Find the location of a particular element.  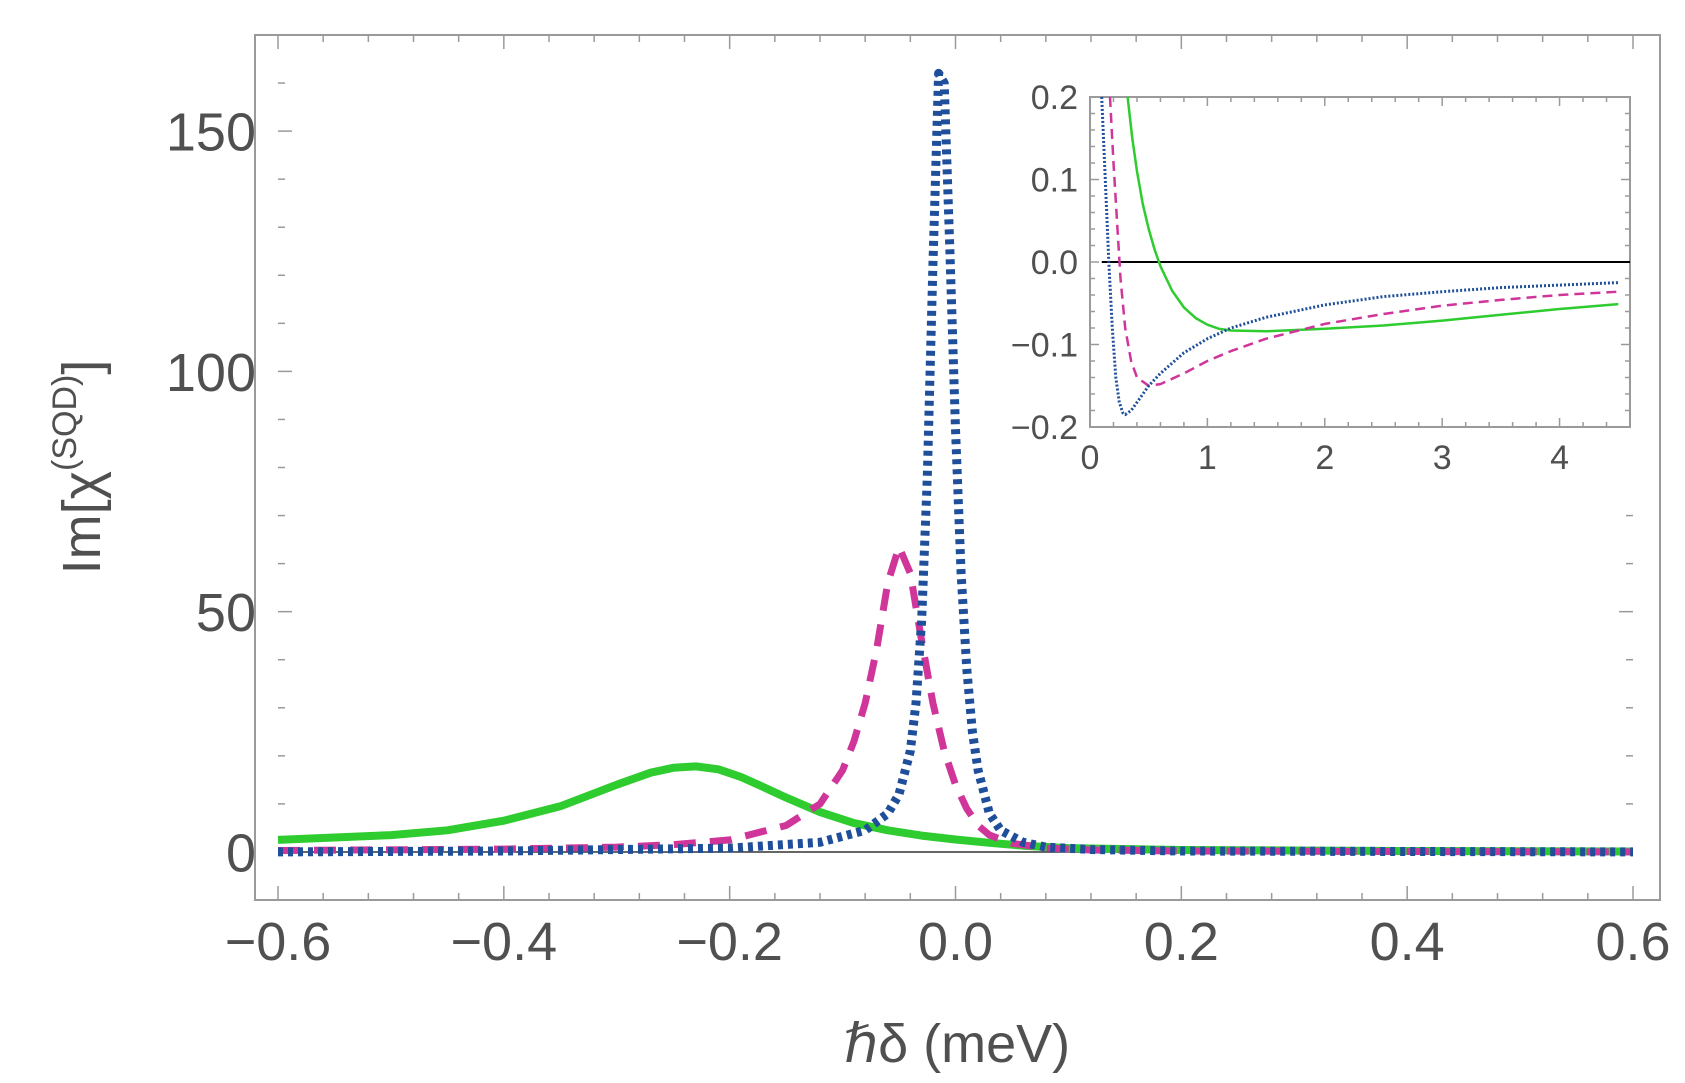

inset-y-tick-labels: −0.2 −0.1 0.0 0.1 0.2 is located at coordinates (1044, 263).